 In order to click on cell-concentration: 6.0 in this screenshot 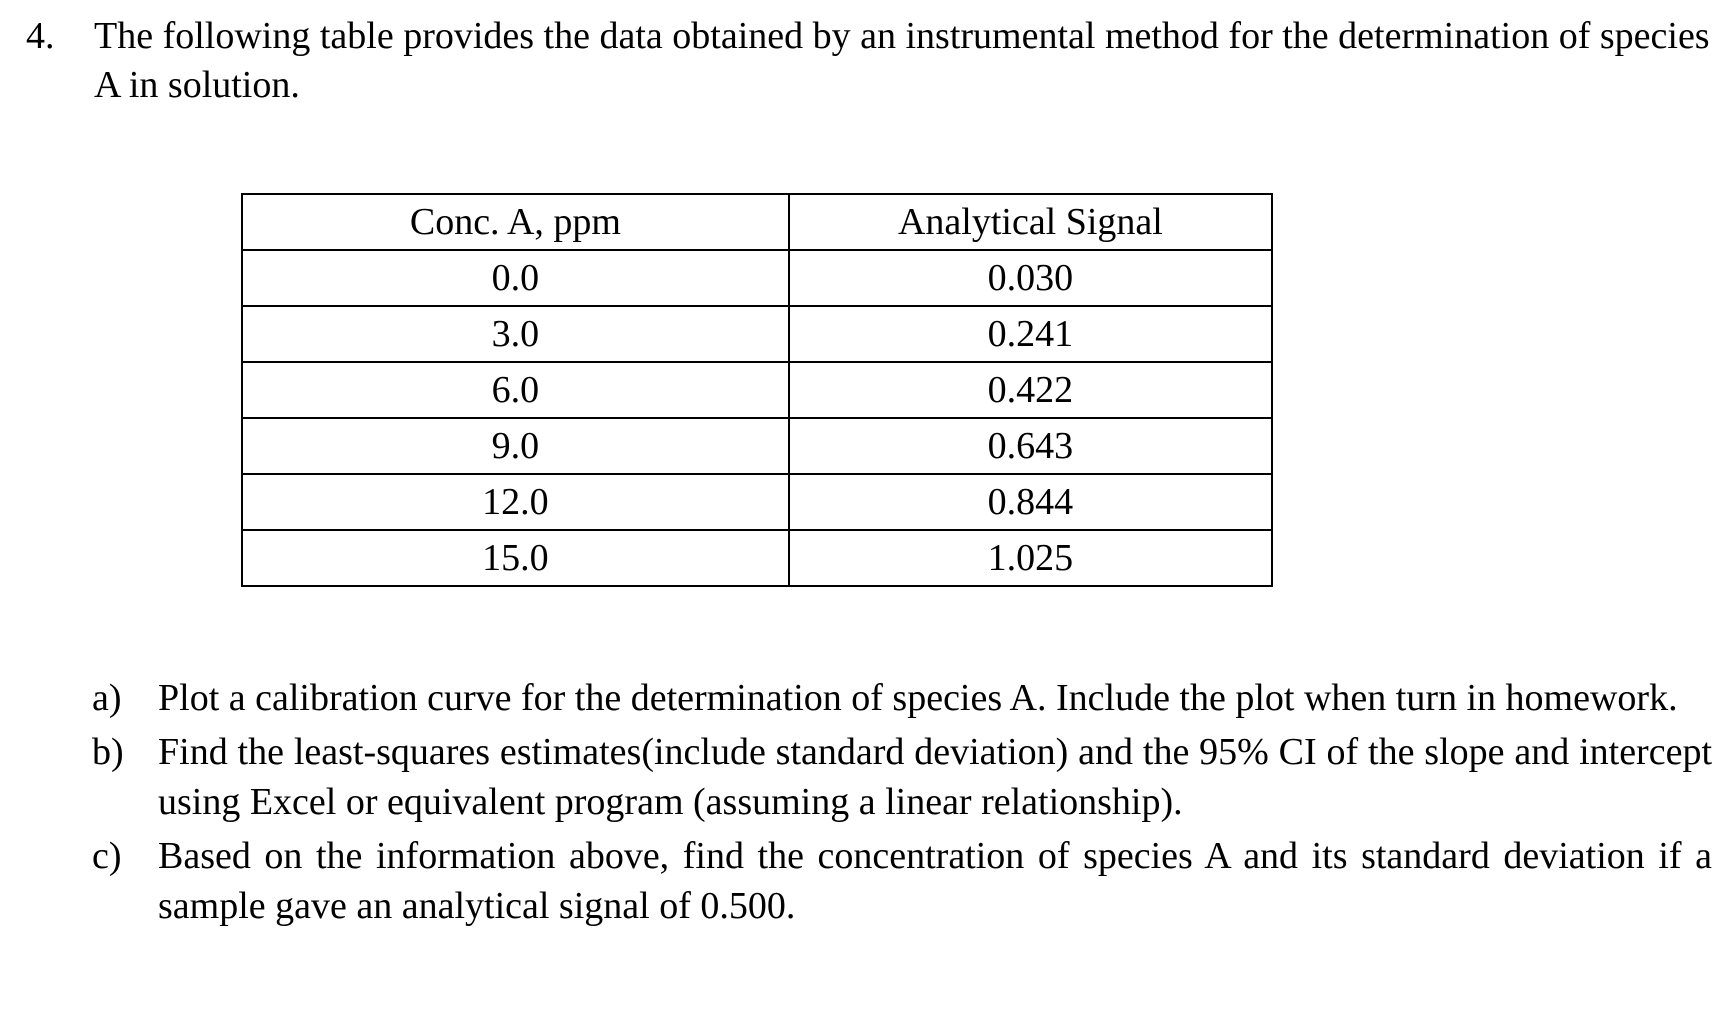, I will do `click(515, 390)`.